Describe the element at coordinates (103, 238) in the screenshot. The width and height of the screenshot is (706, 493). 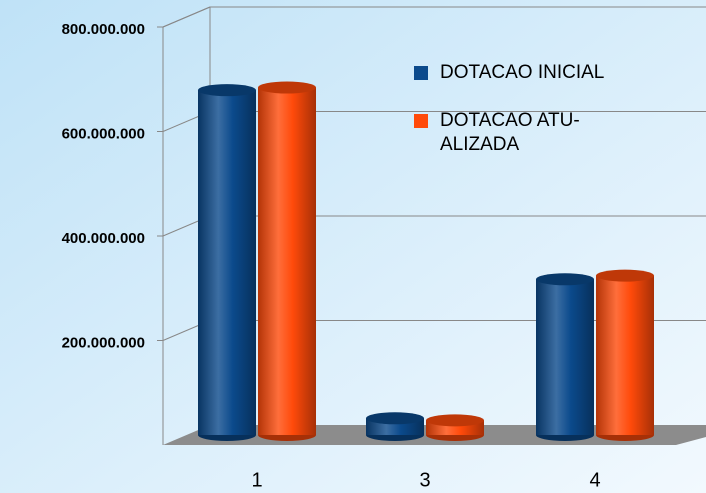
I see `y-tick-label: 400.000.000` at that location.